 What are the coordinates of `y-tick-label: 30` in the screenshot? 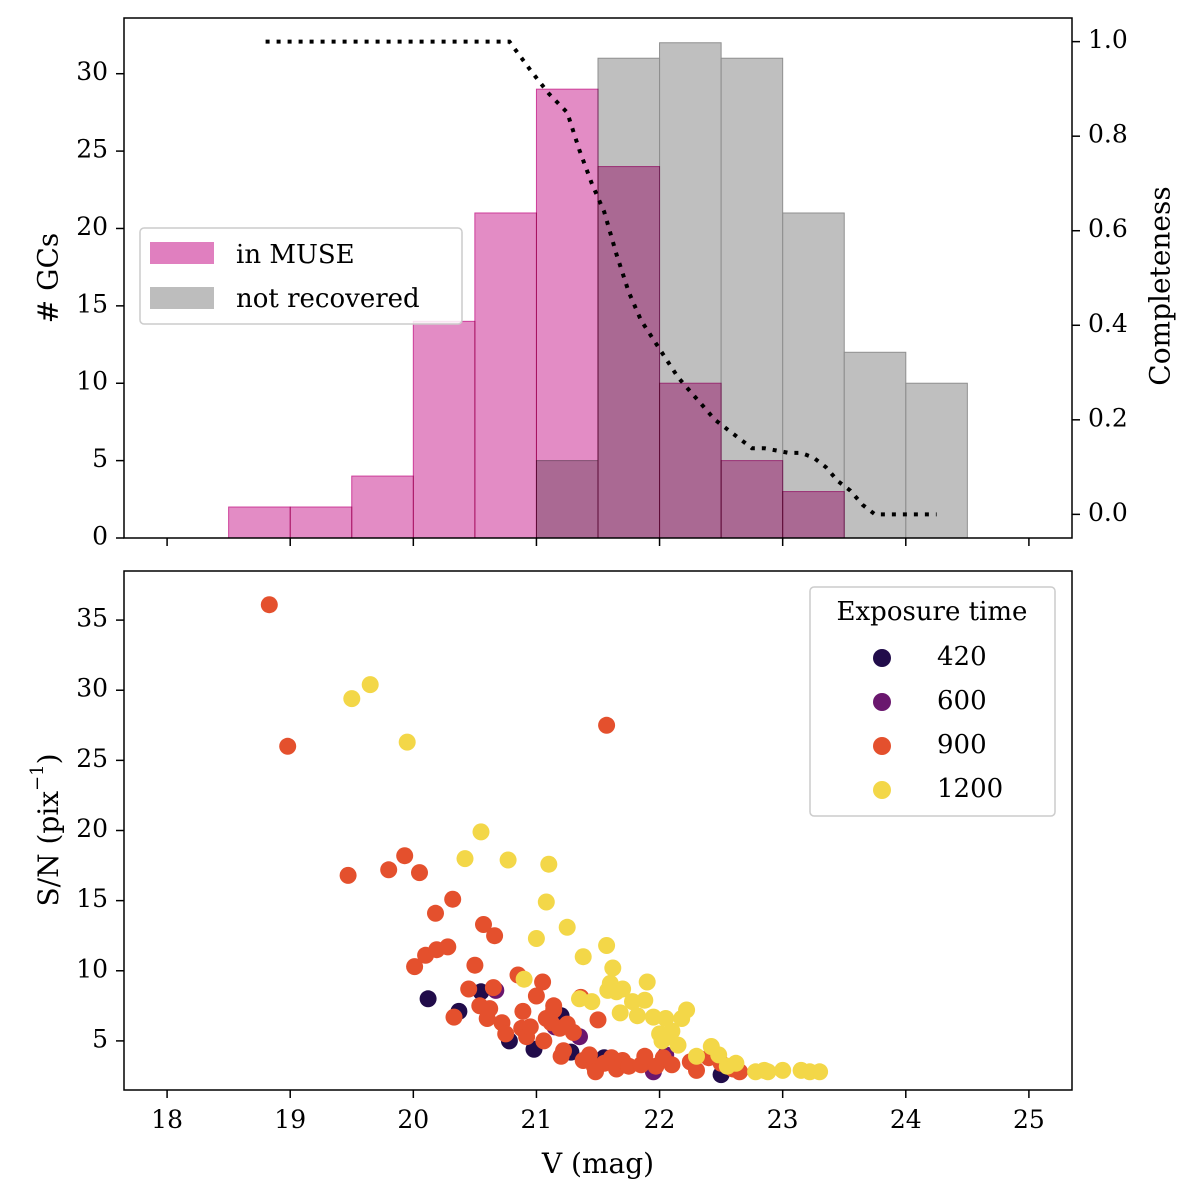 It's located at (92, 71).